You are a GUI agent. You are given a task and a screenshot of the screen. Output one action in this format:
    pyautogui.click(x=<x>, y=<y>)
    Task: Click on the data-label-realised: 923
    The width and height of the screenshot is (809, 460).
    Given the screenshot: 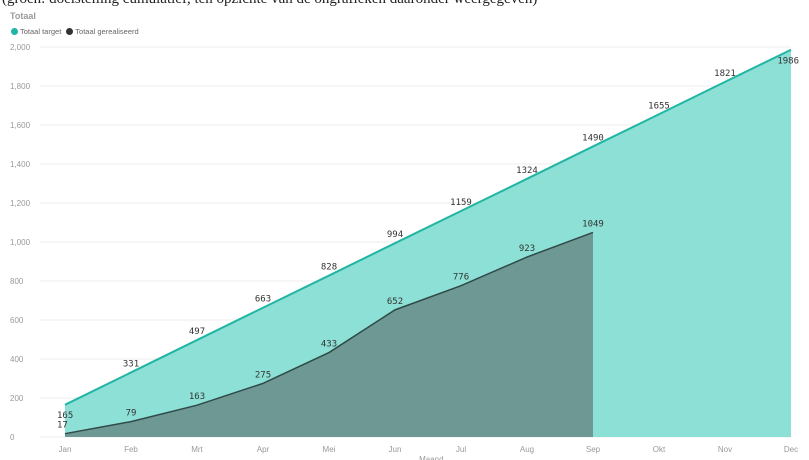 What is the action you would take?
    pyautogui.click(x=527, y=249)
    